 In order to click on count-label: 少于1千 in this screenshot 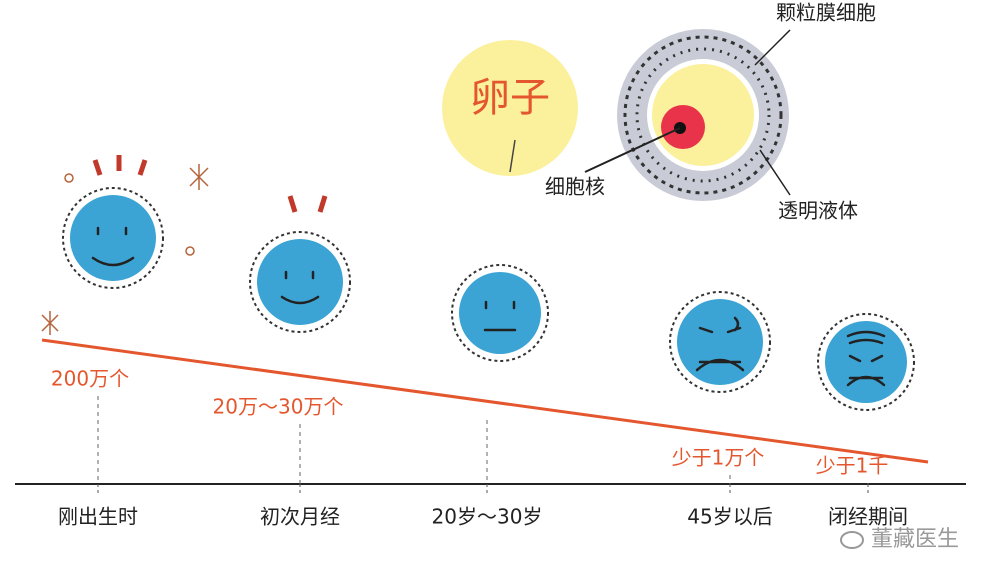, I will do `click(852, 466)`.